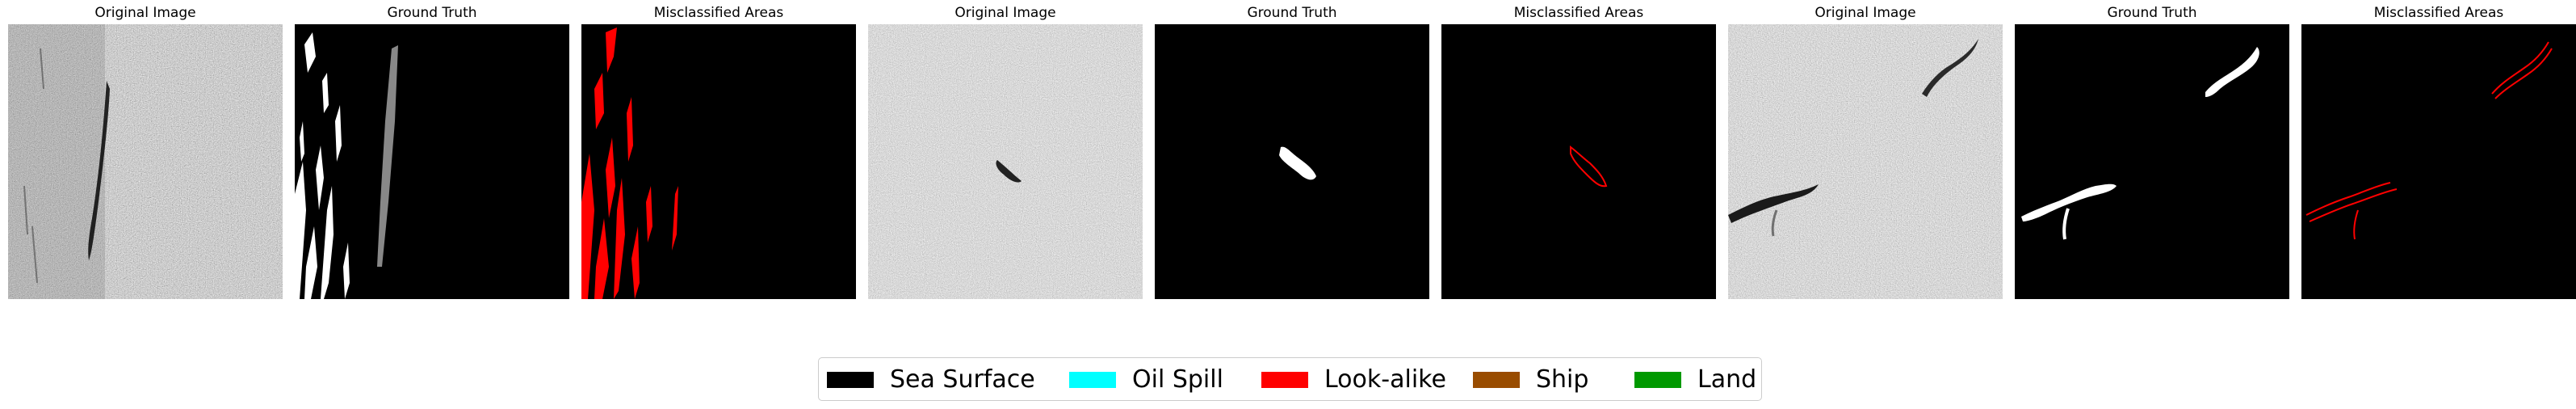 The image size is (2576, 409). What do you see at coordinates (1578, 13) in the screenshot?
I see `panel-6-title: Misclassified Areas` at bounding box center [1578, 13].